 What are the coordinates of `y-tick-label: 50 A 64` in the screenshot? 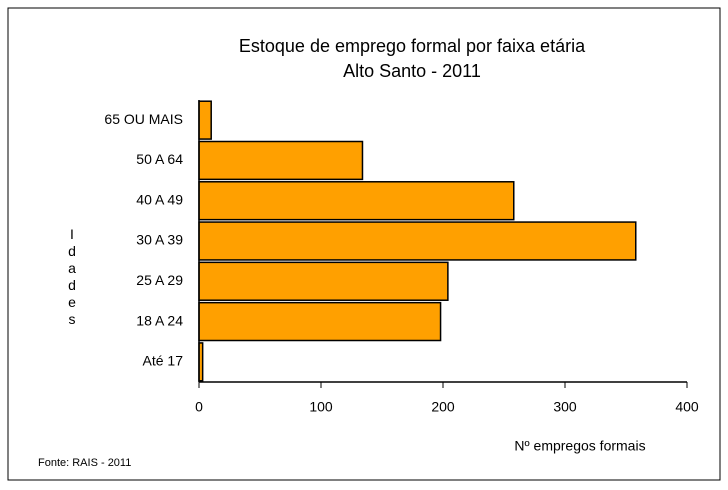 It's located at (159, 159).